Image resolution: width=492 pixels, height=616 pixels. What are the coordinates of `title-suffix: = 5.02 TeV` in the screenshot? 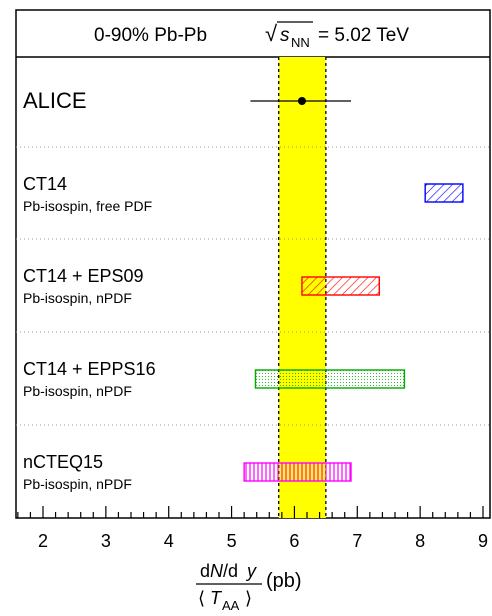 It's located at (363, 35).